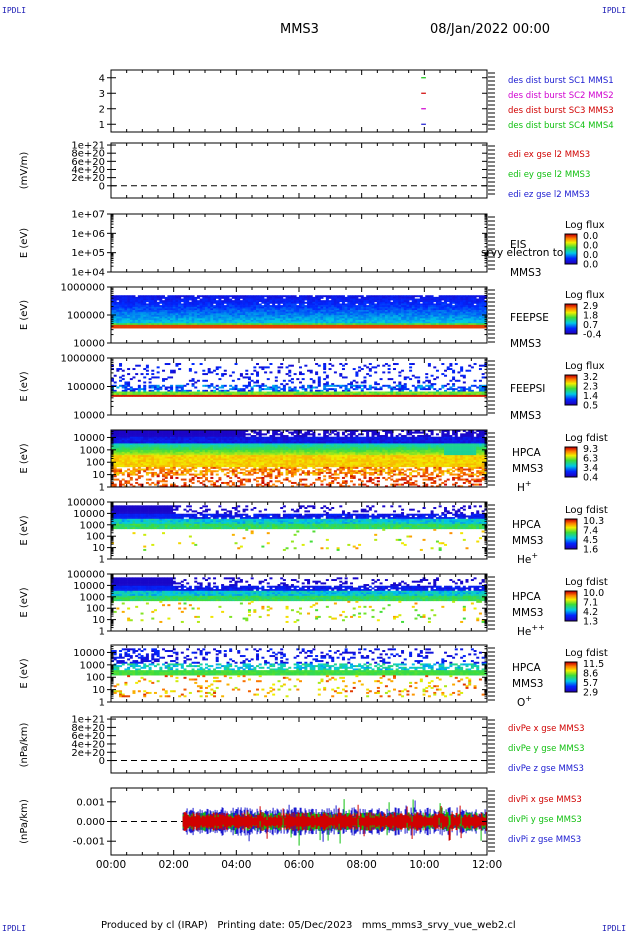 The image size is (630, 934). Describe the element at coordinates (590, 236) in the screenshot. I see `colorbar-tick-label: 0.0` at that location.